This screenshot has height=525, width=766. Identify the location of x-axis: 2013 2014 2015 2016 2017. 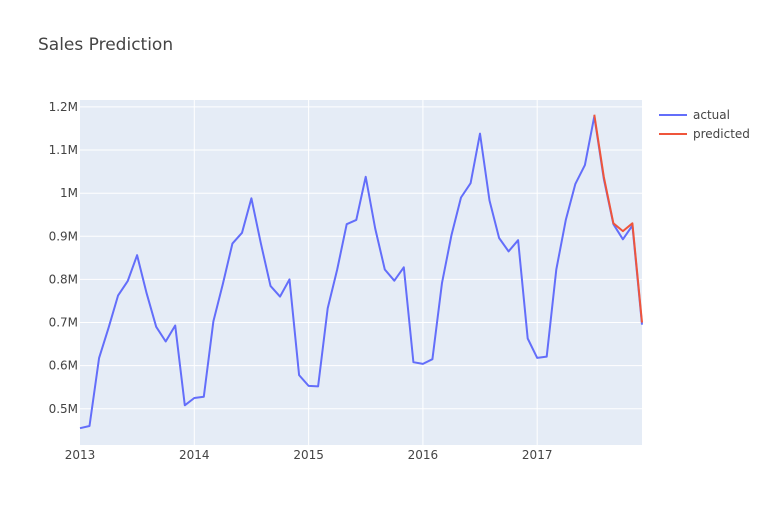
(309, 455).